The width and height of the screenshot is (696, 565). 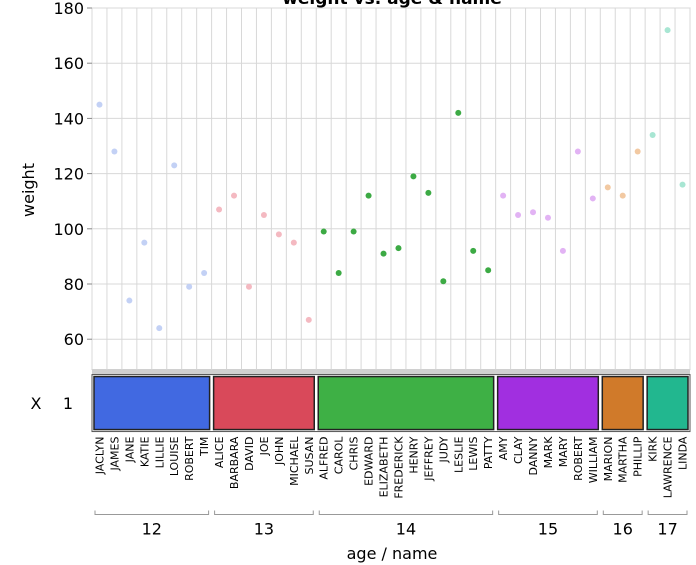 What do you see at coordinates (518, 450) in the screenshot?
I see `x-tick-label: CLAY` at bounding box center [518, 450].